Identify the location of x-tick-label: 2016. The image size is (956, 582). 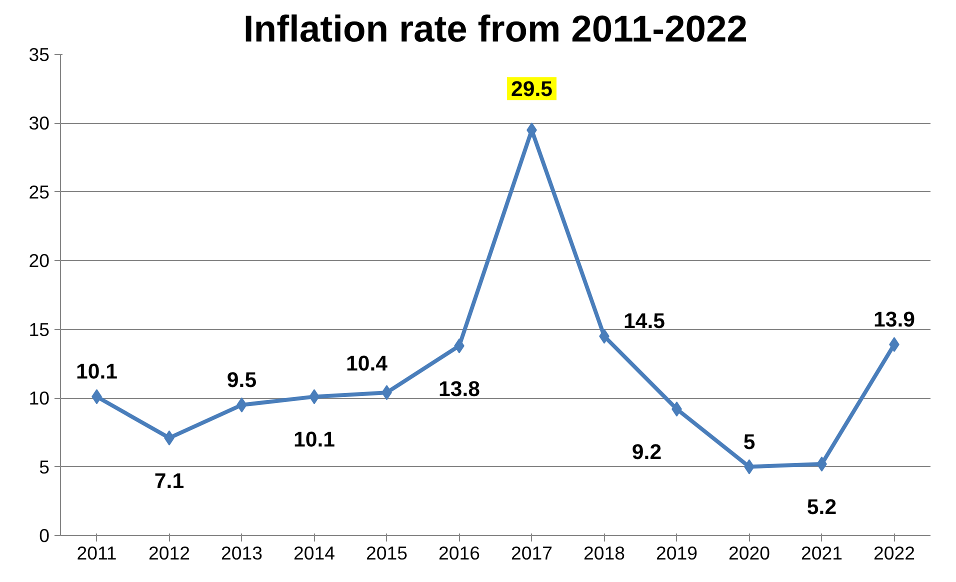
(459, 553).